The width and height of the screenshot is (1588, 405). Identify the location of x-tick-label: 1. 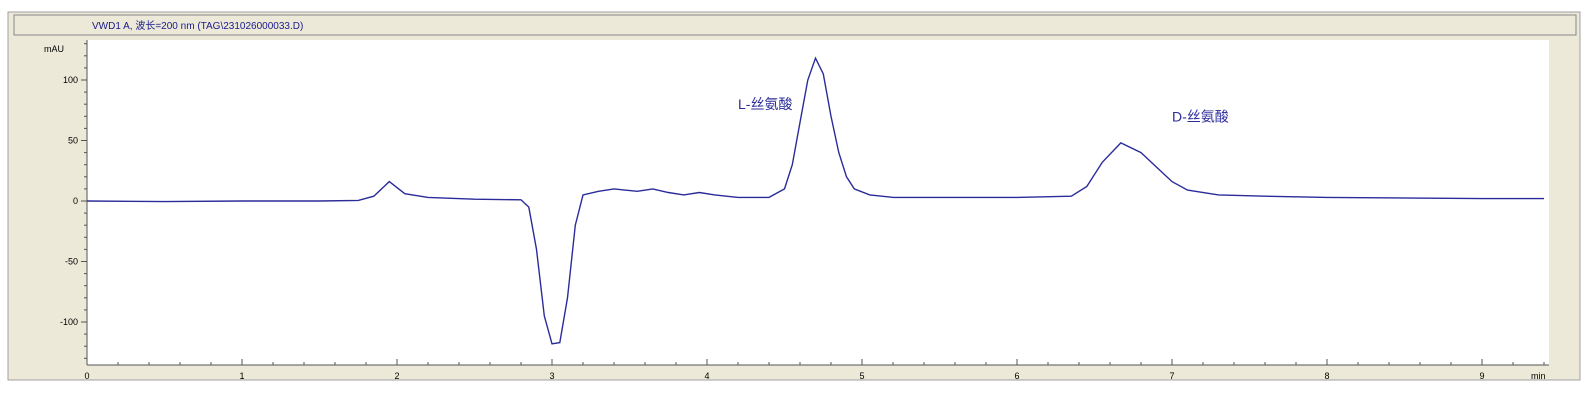
(241, 376).